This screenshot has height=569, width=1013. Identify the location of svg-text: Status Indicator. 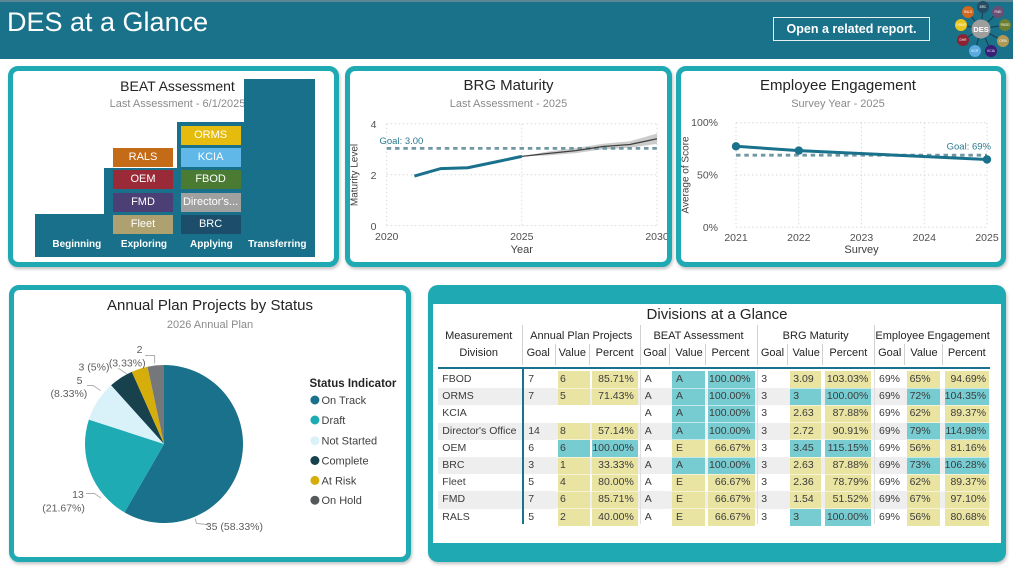
(353, 384).